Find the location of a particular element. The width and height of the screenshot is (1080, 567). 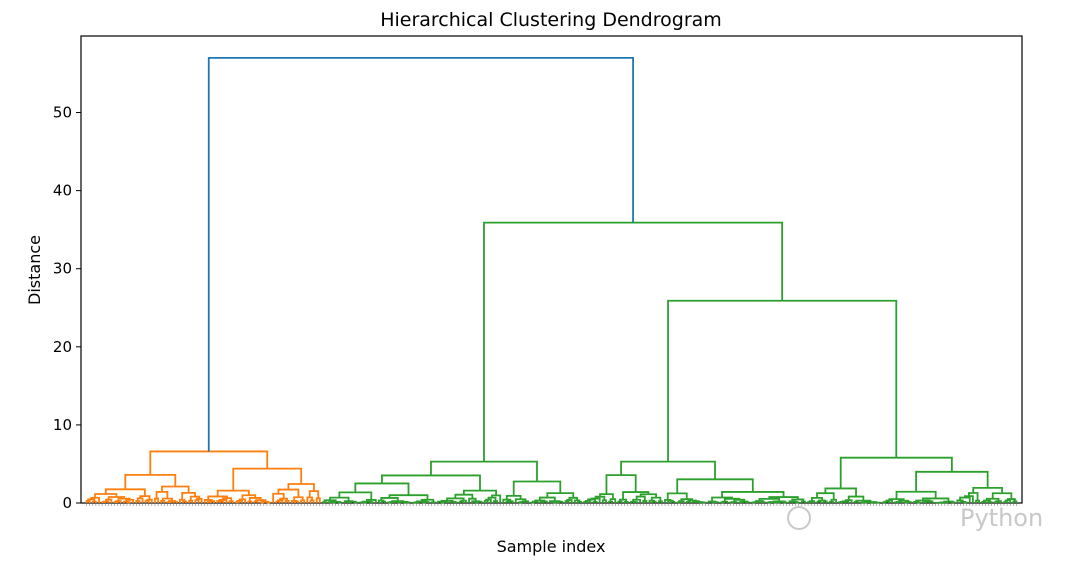

y-tick-label: 50 is located at coordinates (62, 113).